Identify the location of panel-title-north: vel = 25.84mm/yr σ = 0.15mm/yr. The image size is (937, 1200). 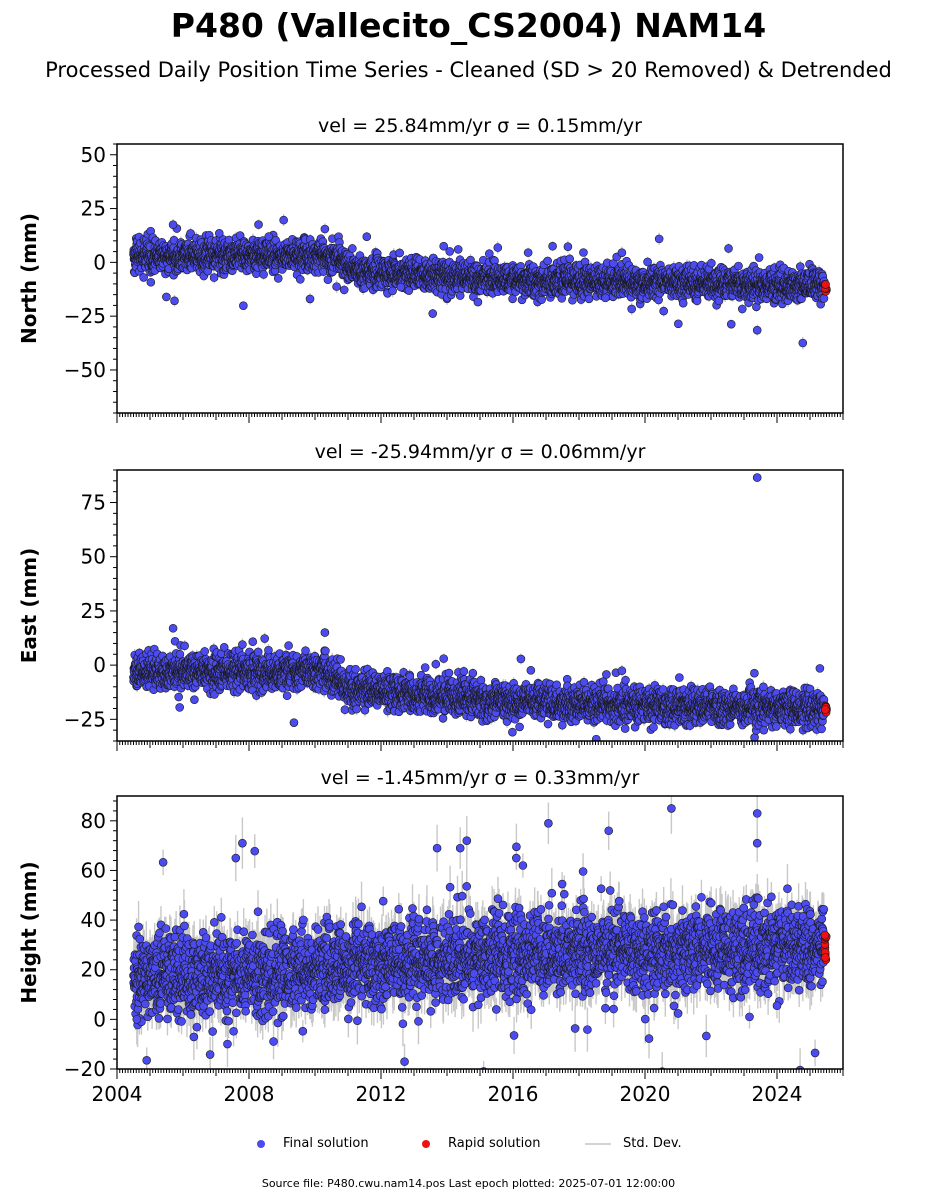
(480, 126).